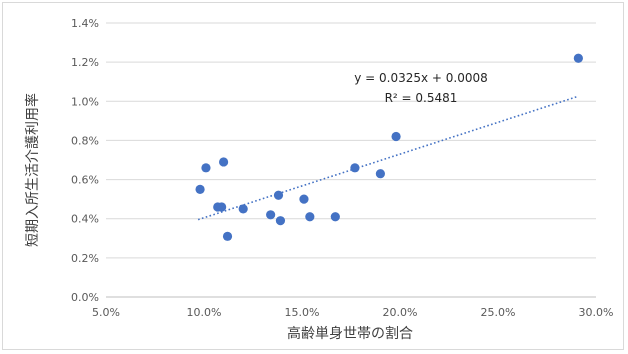  What do you see at coordinates (400, 312) in the screenshot?
I see `x-tick-label: 20.0%` at bounding box center [400, 312].